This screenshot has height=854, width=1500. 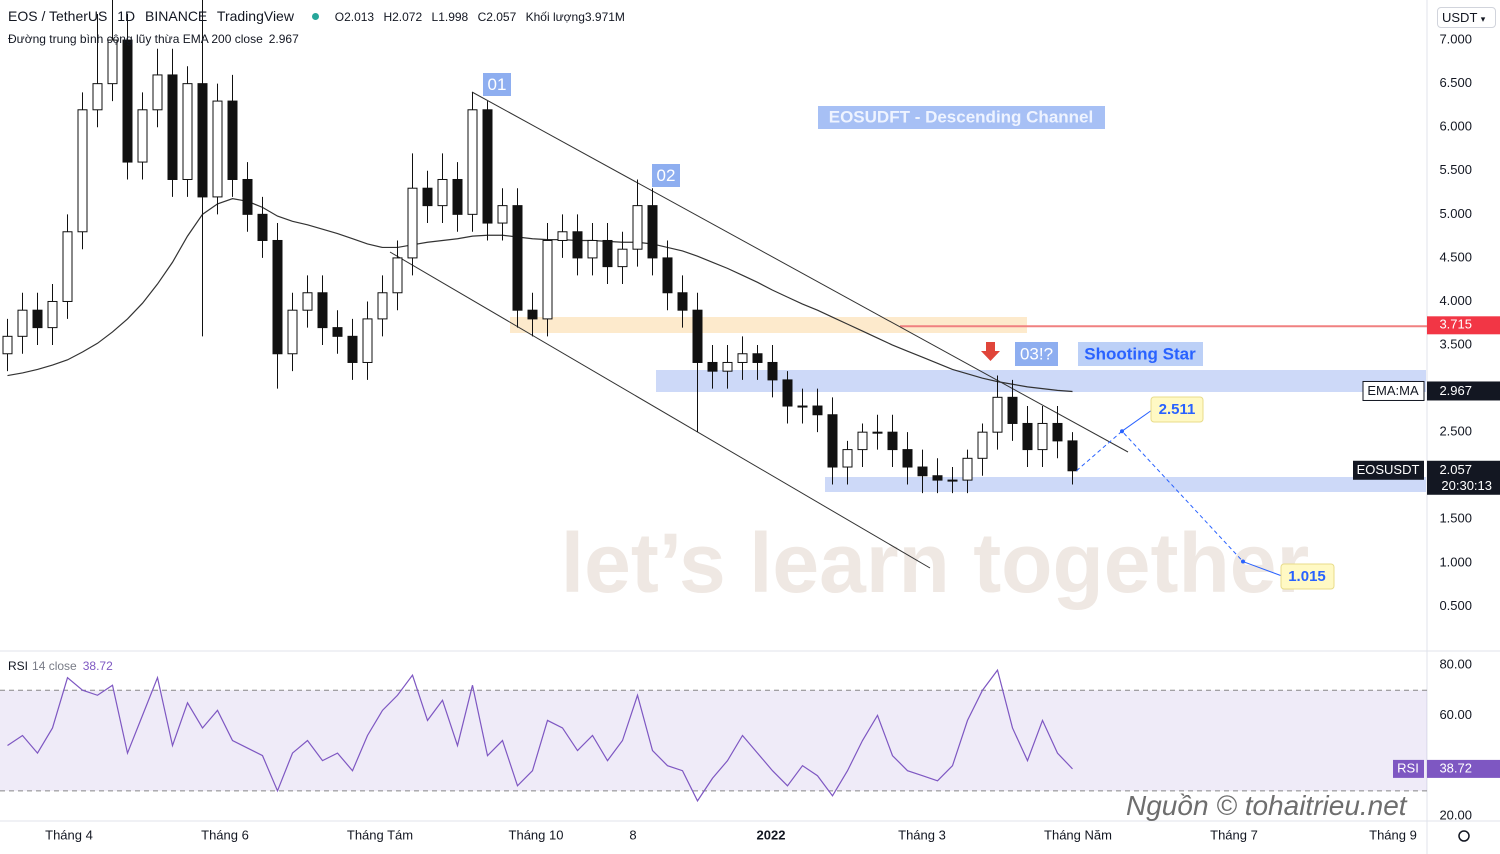 What do you see at coordinates (1455, 518) in the screenshot?
I see `y-tick-label: 1.500` at bounding box center [1455, 518].